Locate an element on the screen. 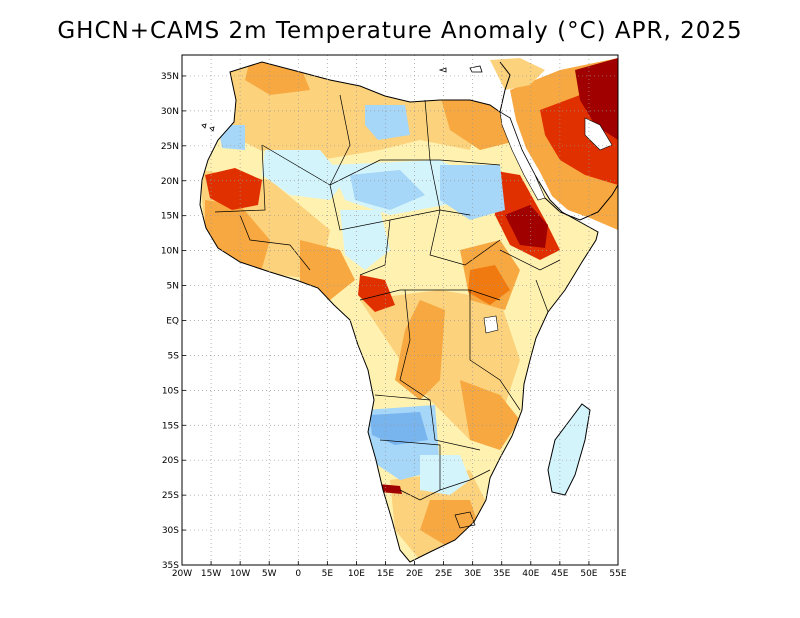 The height and width of the screenshot is (618, 800). latitude-label: 35N is located at coordinates (170, 77).